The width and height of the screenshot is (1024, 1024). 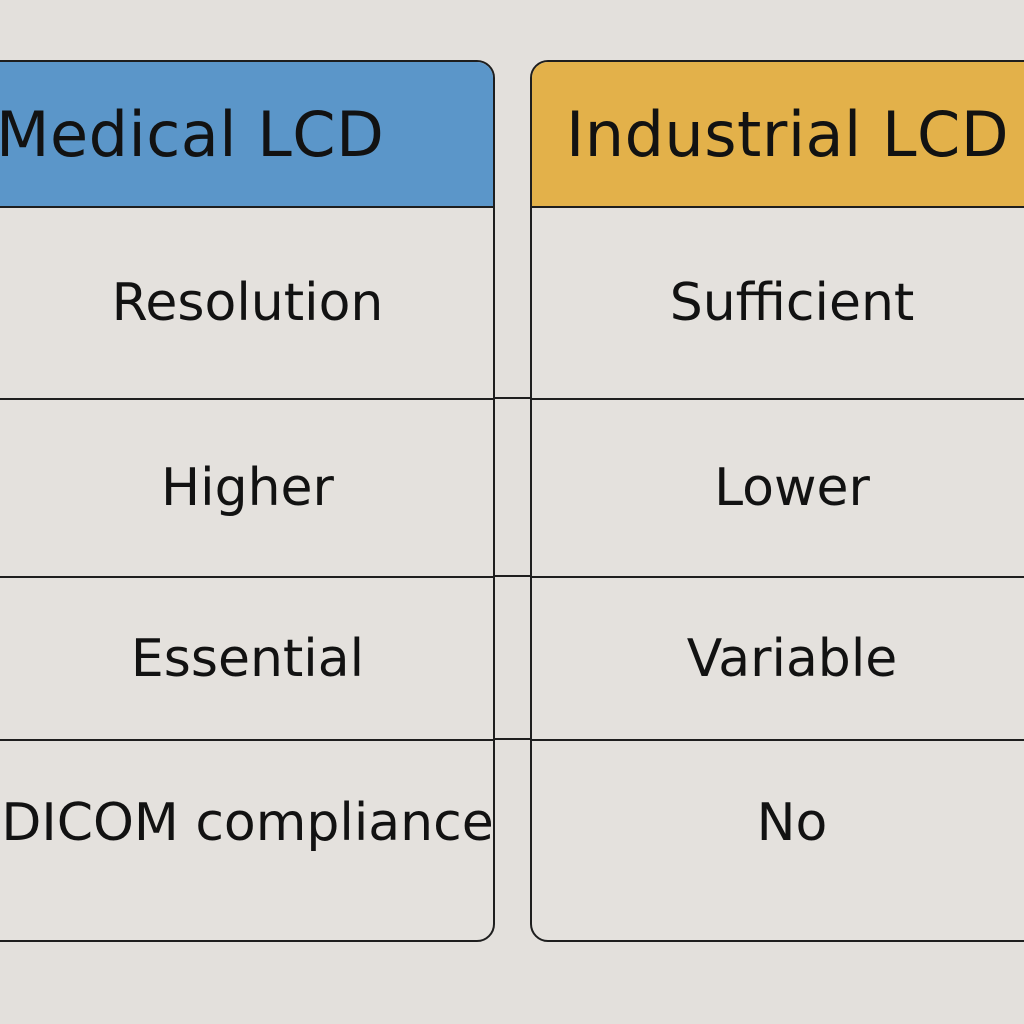 I want to click on industrial-row-3-label: Variable, so click(x=792, y=658).